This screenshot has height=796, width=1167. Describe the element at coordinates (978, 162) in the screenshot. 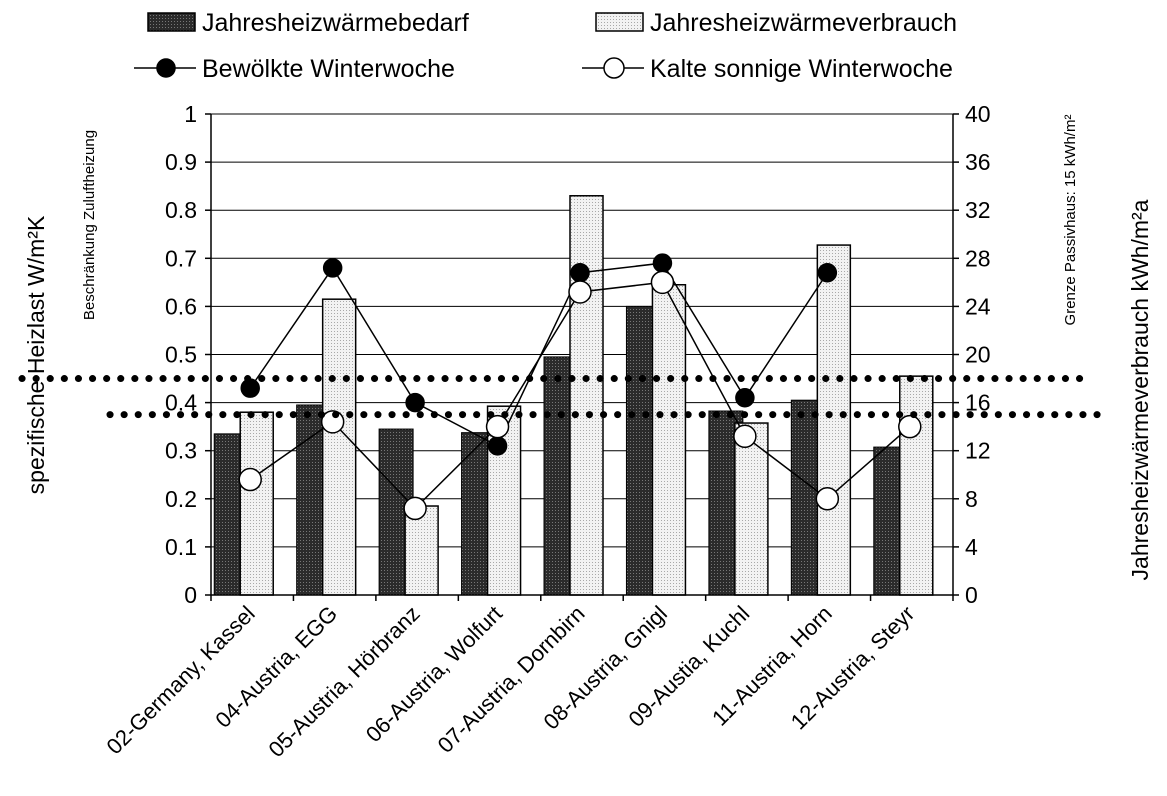

I see `y-tick-label-right: 36` at that location.